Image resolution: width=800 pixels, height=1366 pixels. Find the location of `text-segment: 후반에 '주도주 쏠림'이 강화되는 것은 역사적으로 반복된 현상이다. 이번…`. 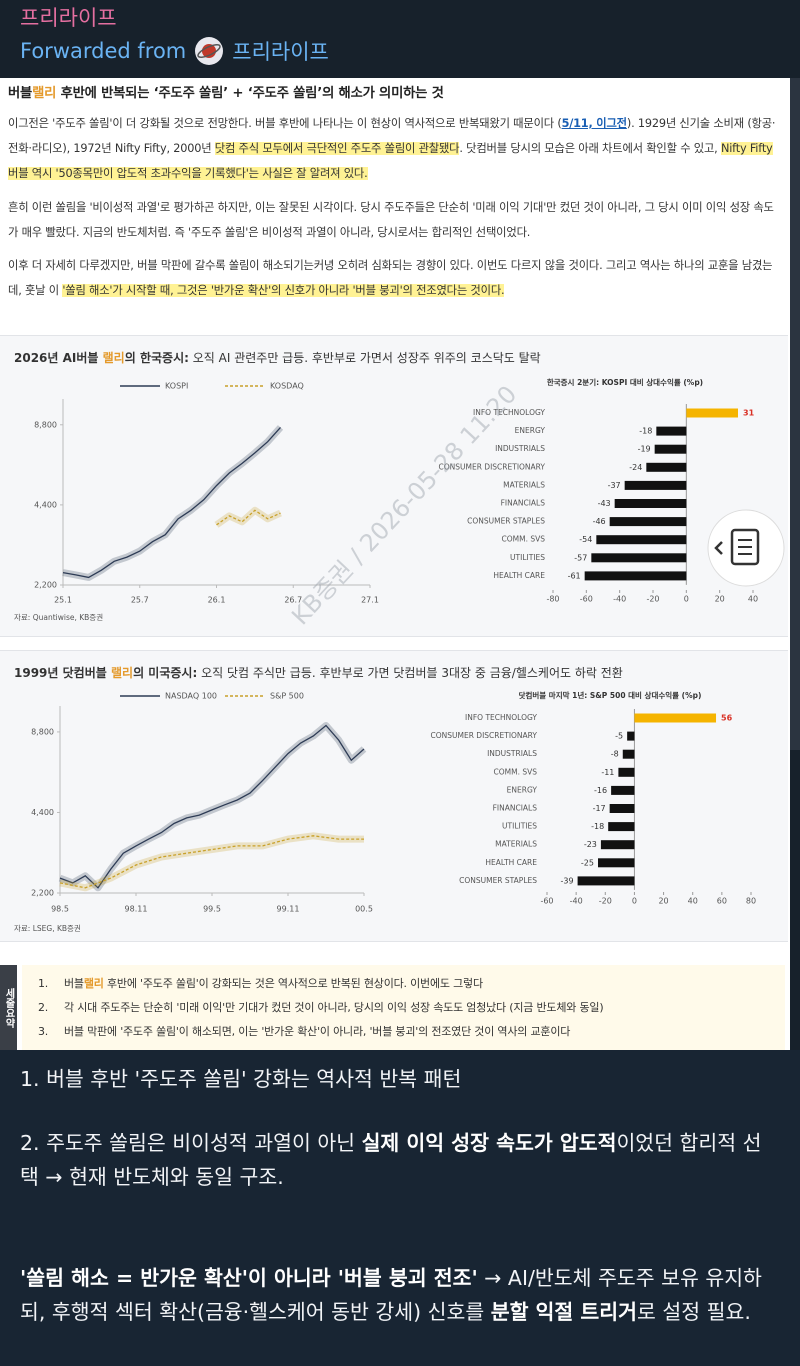

text-segment: 후반에 '주도주 쏠림'이 강화되는 것은 역사적으로 반복된 현상이다. 이번… is located at coordinates (293, 983).